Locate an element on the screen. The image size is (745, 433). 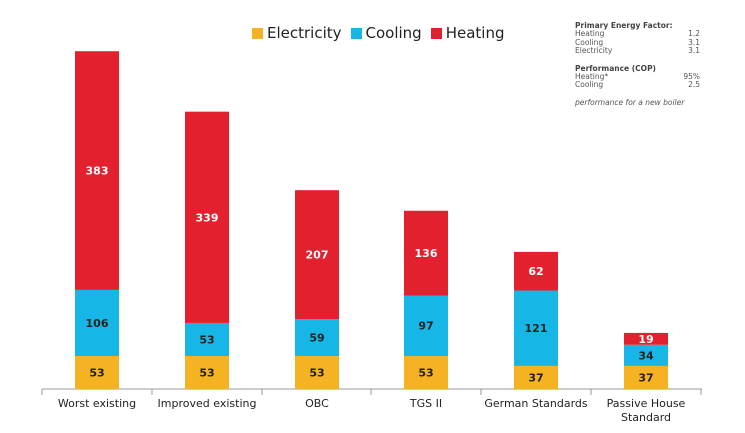
data-label: 339 is located at coordinates (207, 217).